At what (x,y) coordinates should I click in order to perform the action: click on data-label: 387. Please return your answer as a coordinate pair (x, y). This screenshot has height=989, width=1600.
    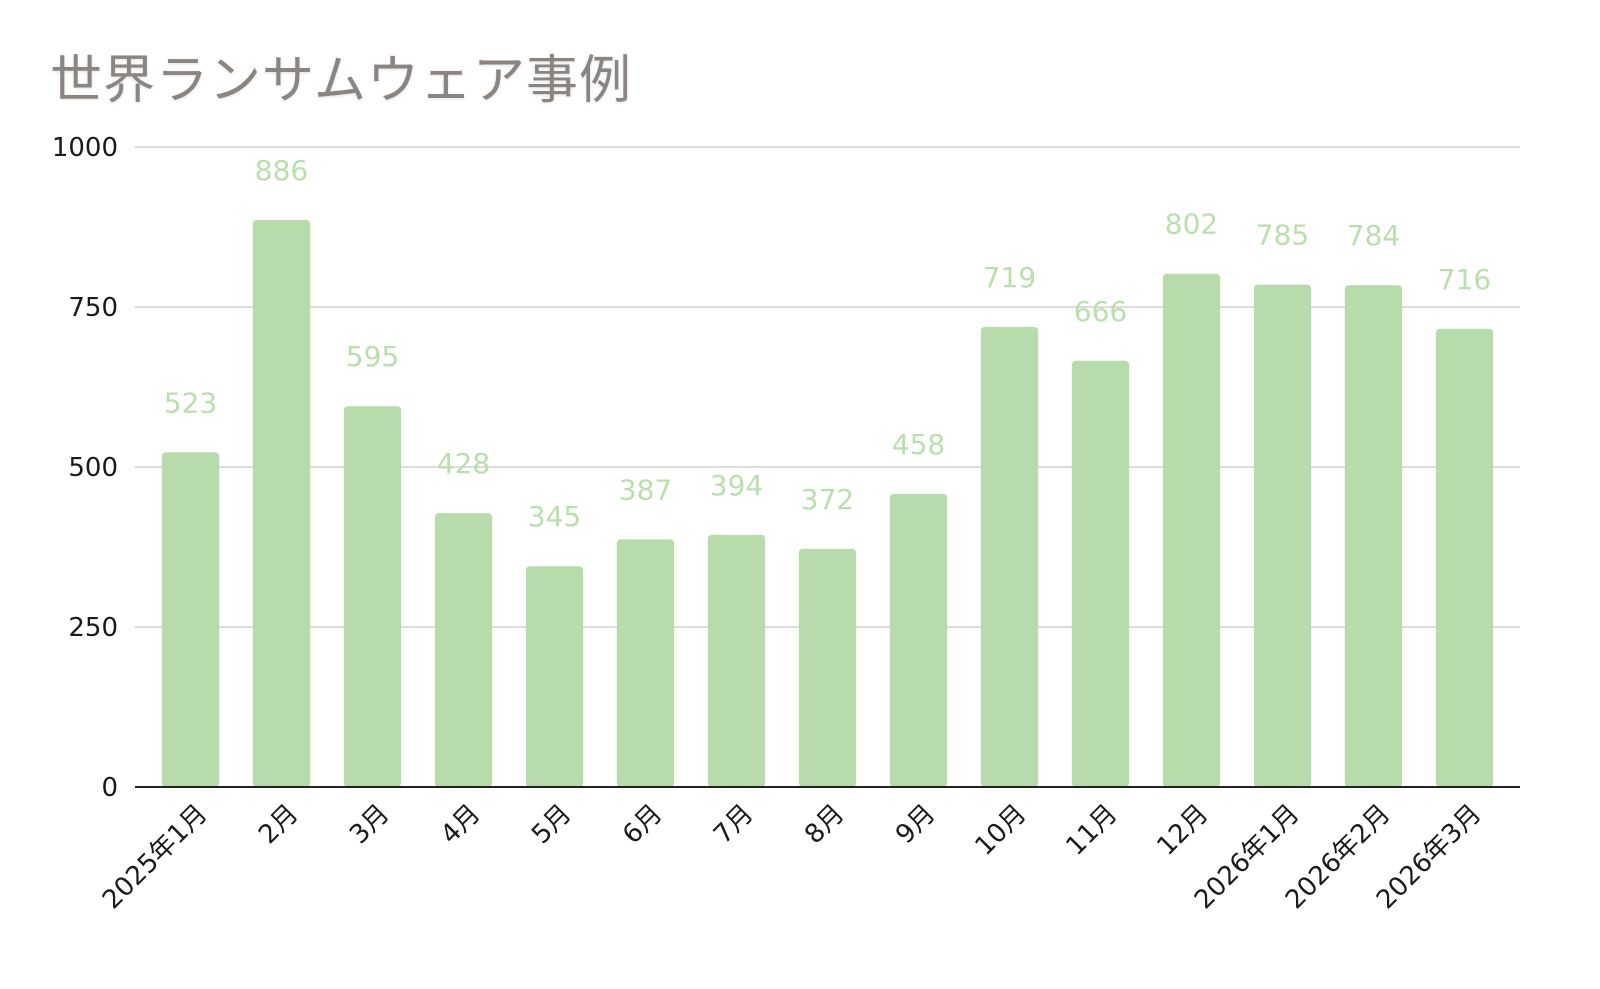
    Looking at the image, I should click on (645, 489).